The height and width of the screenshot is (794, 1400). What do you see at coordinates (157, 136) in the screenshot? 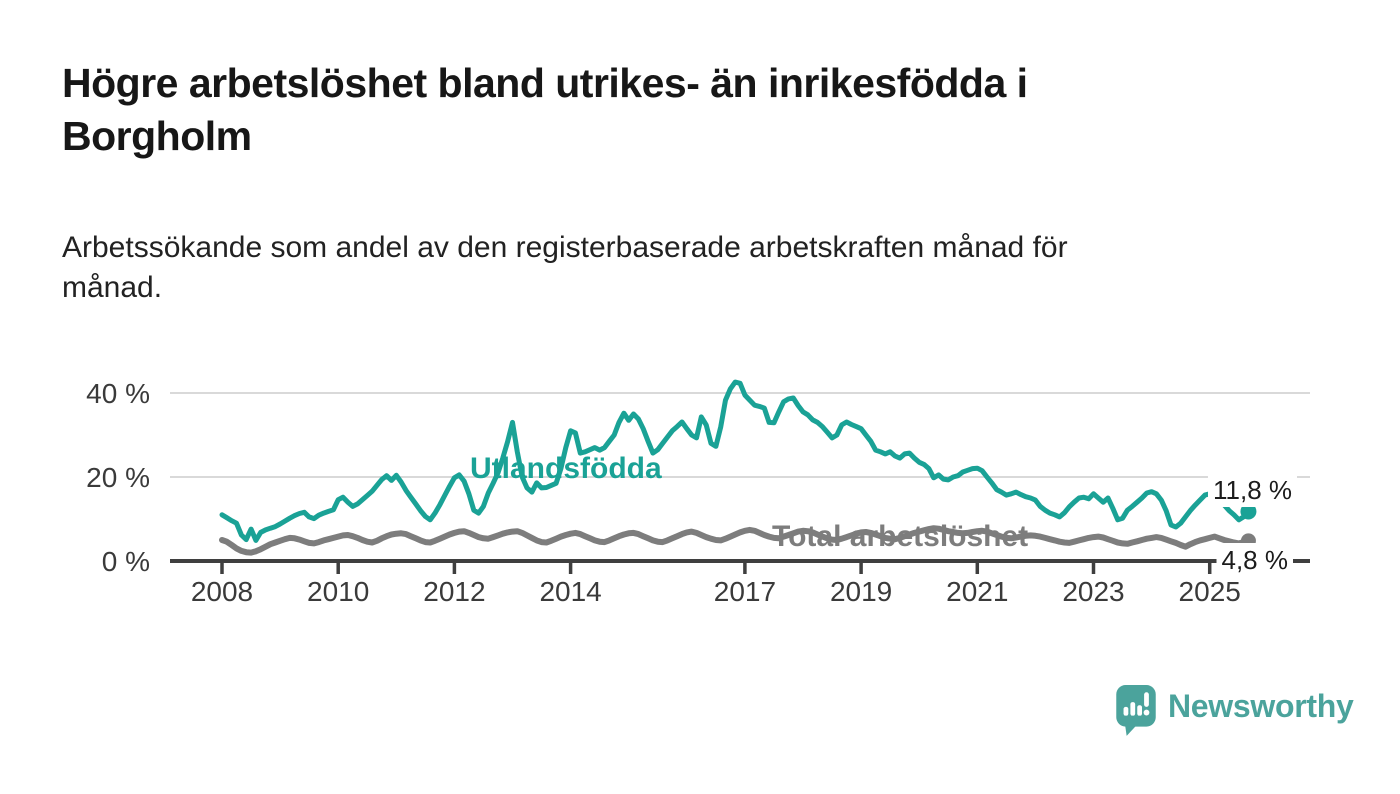
I see `page-title-line2: Borgholm` at bounding box center [157, 136].